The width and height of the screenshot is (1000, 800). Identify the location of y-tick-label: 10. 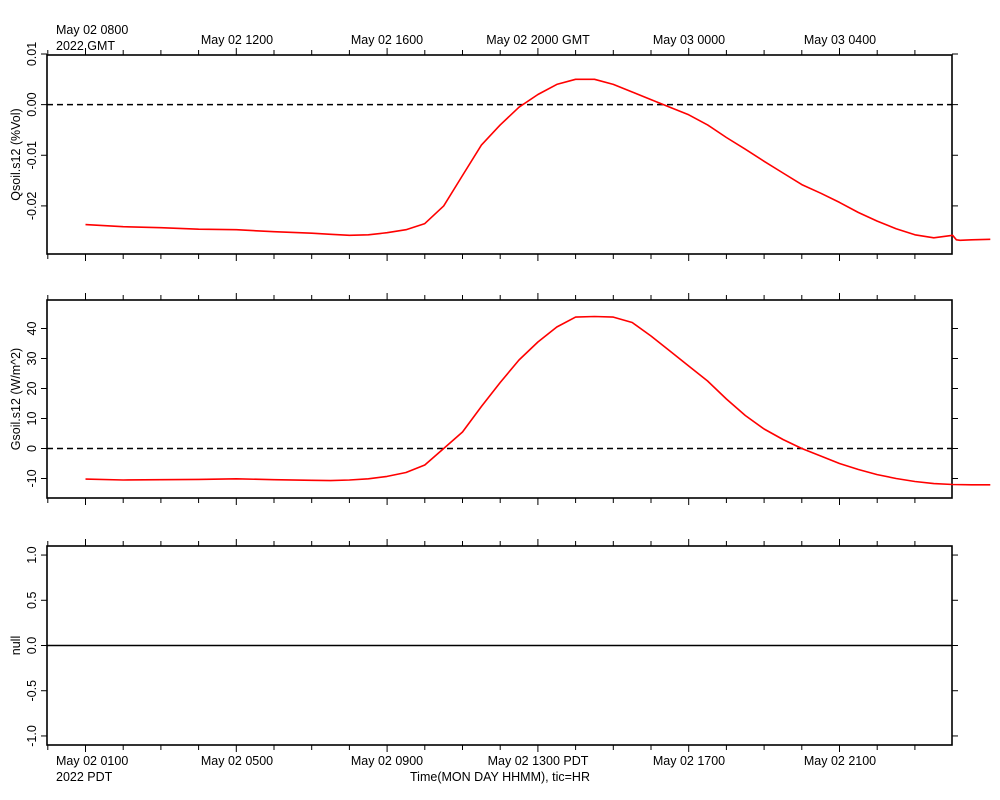
(32, 419).